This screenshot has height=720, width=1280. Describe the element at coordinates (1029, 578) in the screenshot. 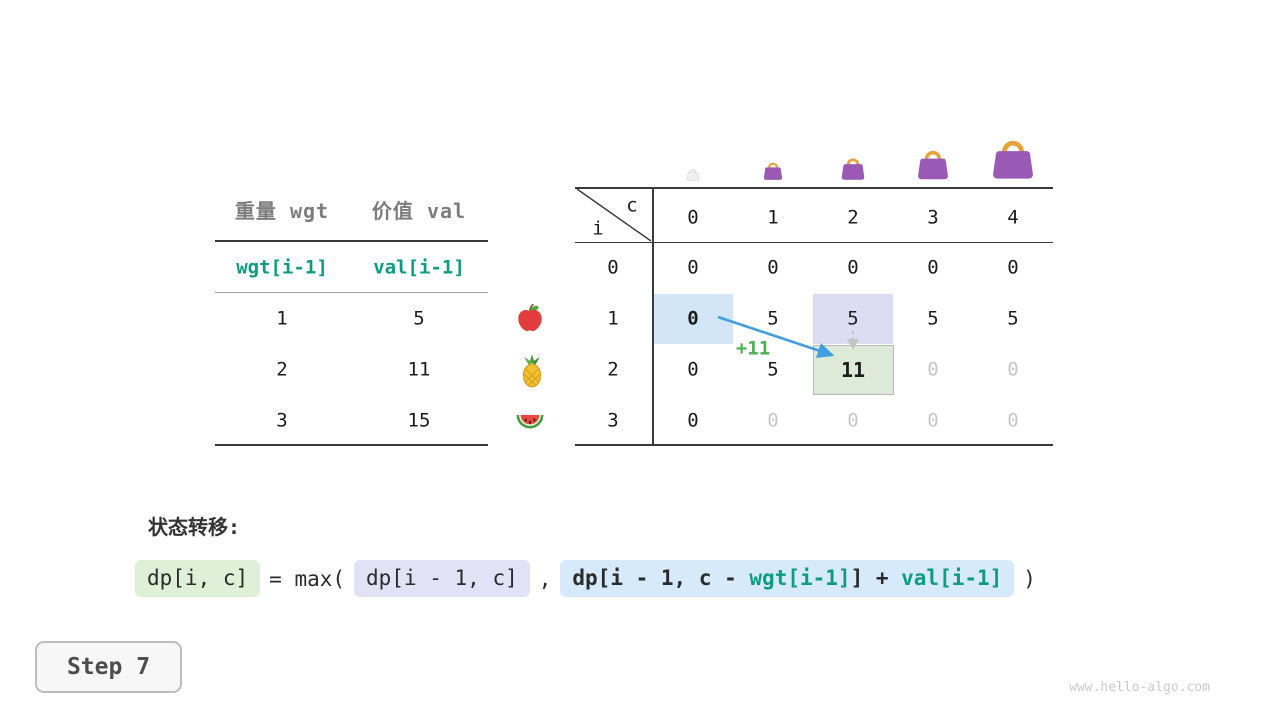

I see `formula-closing: )` at that location.